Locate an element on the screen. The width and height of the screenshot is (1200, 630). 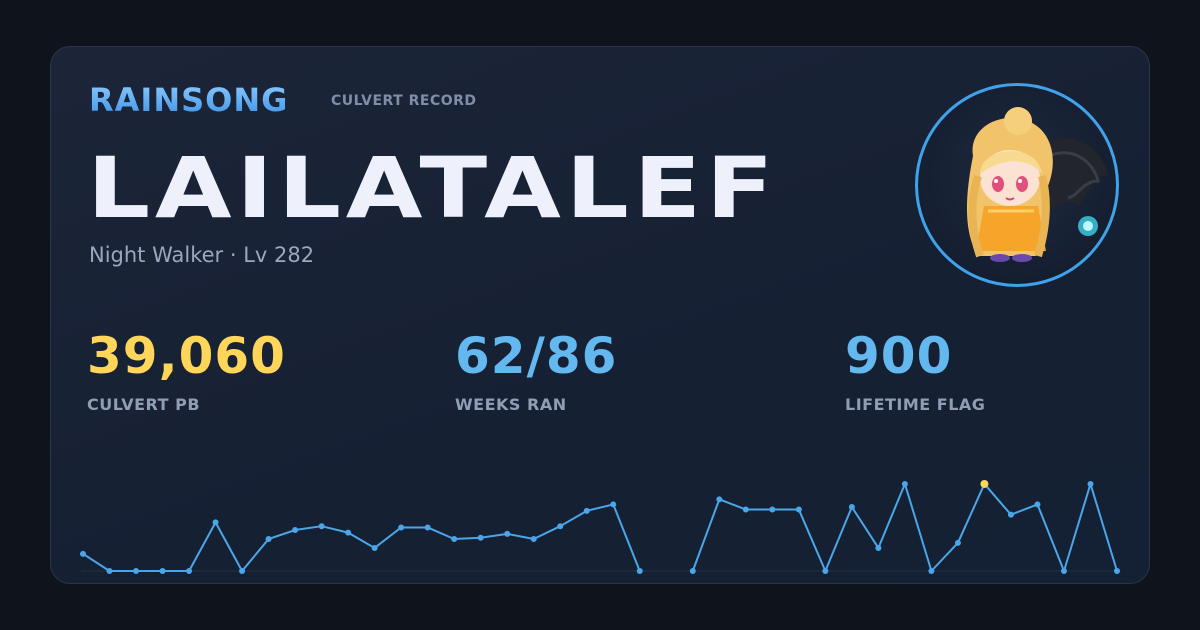
avatar-art is located at coordinates (1037, 184).